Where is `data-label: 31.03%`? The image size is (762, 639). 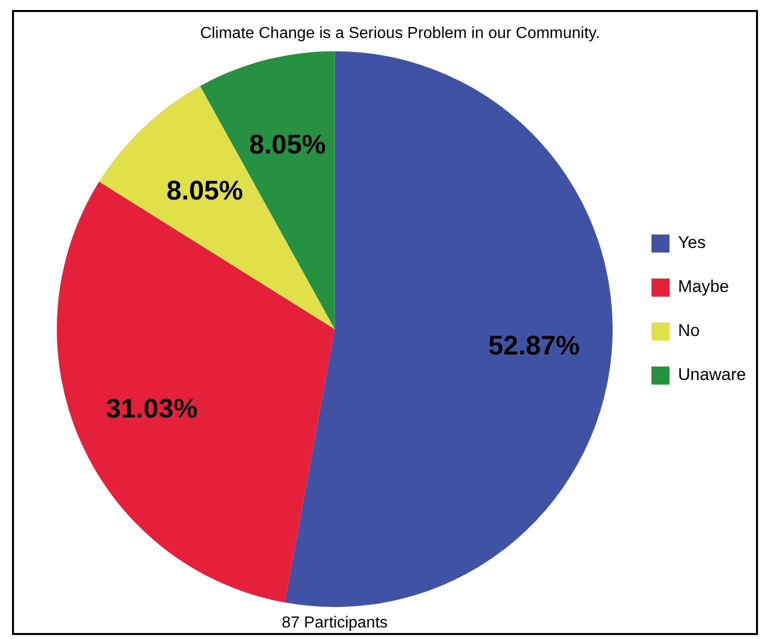
data-label: 31.03% is located at coordinates (152, 408).